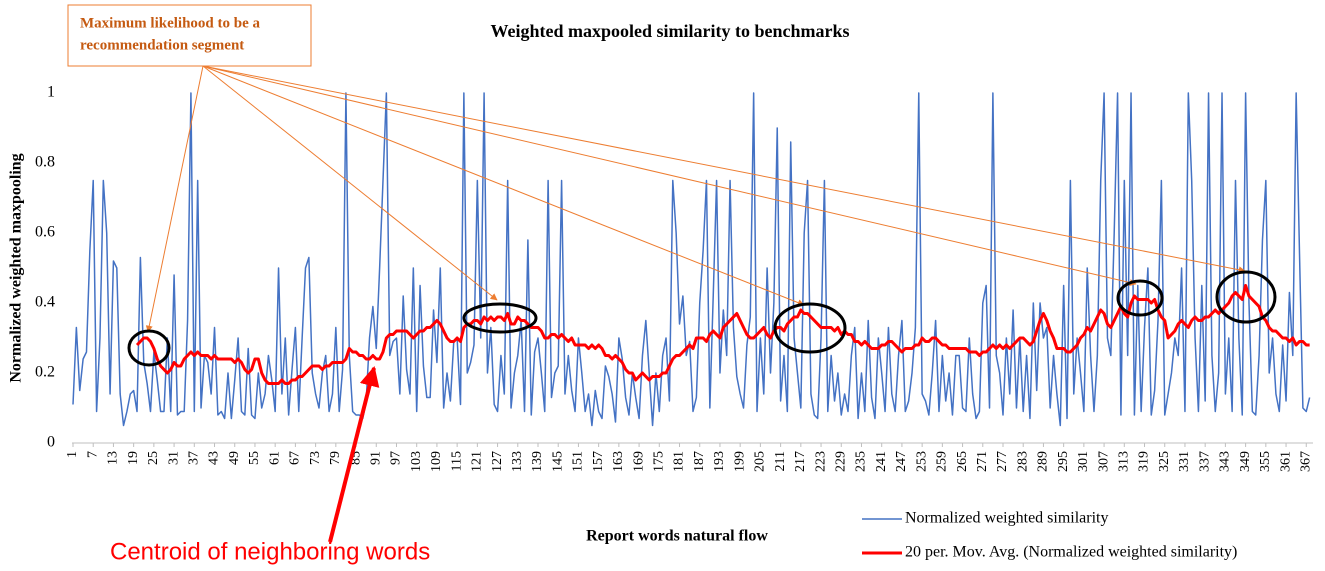 Image resolution: width=1325 pixels, height=571 pixels. Describe the element at coordinates (820, 461) in the screenshot. I see `x-tick-label: 223` at that location.